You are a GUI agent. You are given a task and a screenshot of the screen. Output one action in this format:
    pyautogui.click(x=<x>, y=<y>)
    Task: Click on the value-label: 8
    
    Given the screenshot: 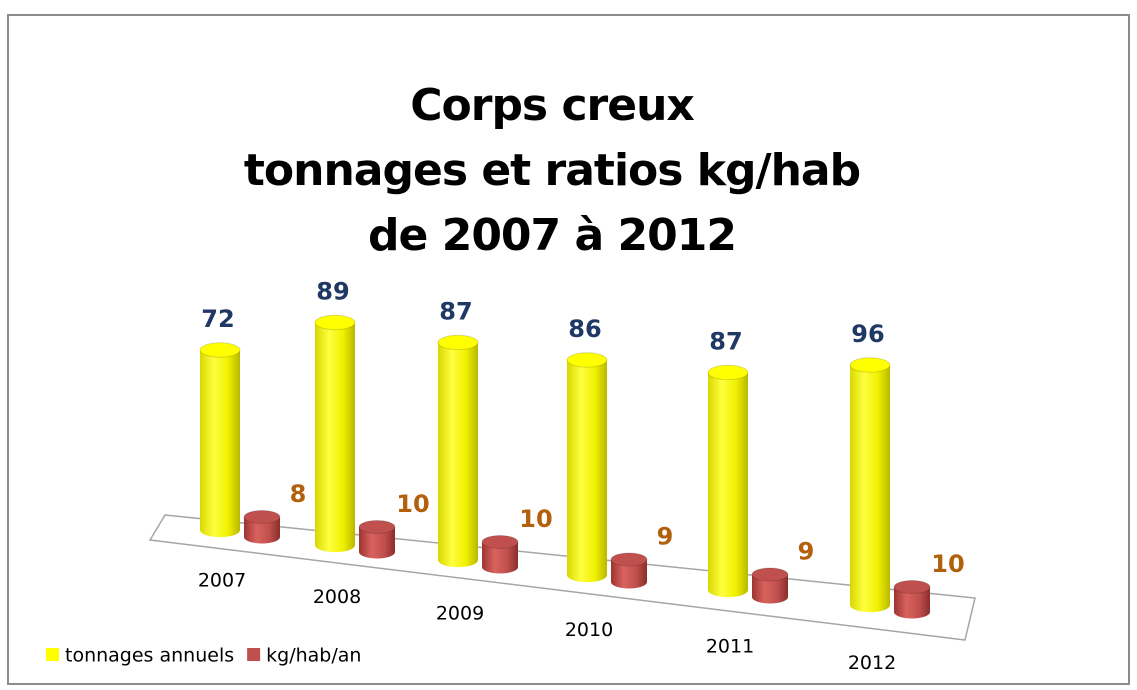 What is the action you would take?
    pyautogui.click(x=298, y=494)
    